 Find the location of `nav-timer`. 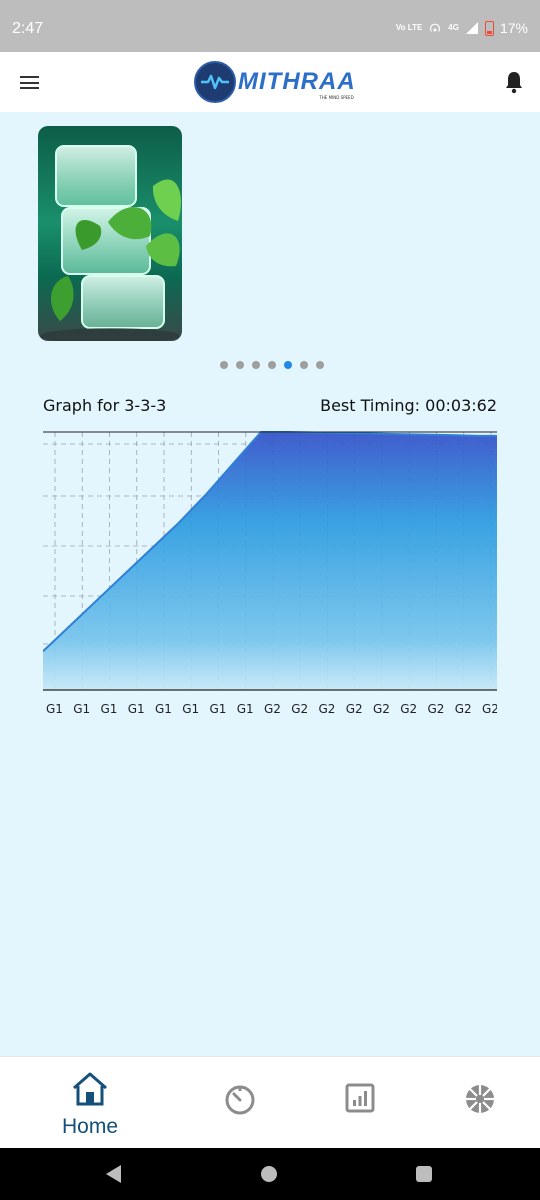

nav-timer is located at coordinates (240, 1100).